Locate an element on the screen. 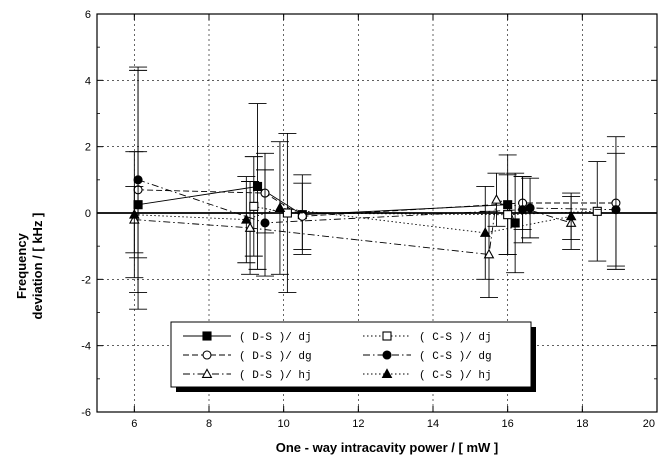 This screenshot has height=459, width=665. legend-item: ( D-S )/ dg is located at coordinates (247, 356).